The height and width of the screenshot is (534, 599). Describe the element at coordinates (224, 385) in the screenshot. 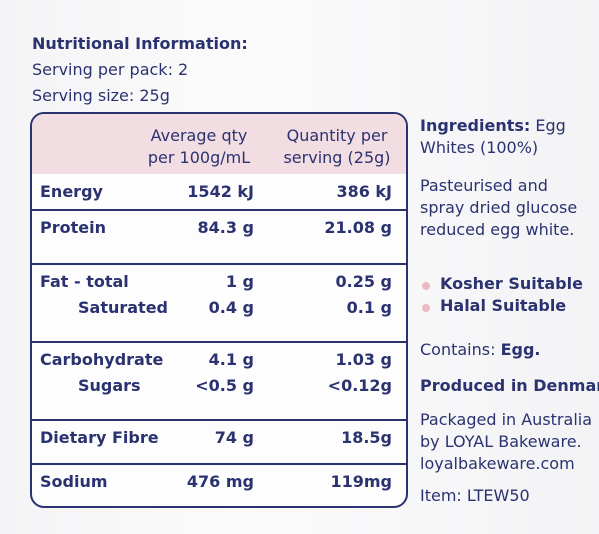

I see `per-100g: <0.5 g` at that location.